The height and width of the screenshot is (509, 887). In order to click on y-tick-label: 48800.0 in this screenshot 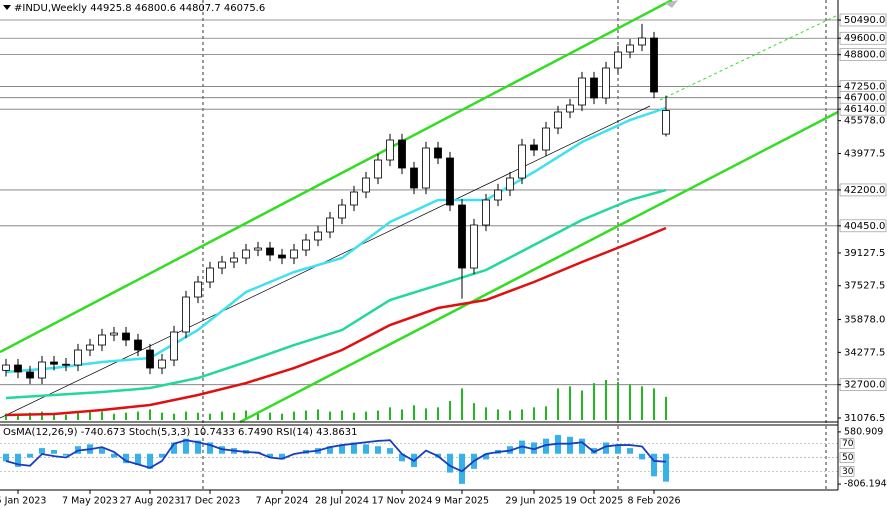, I will do `click(864, 55)`.